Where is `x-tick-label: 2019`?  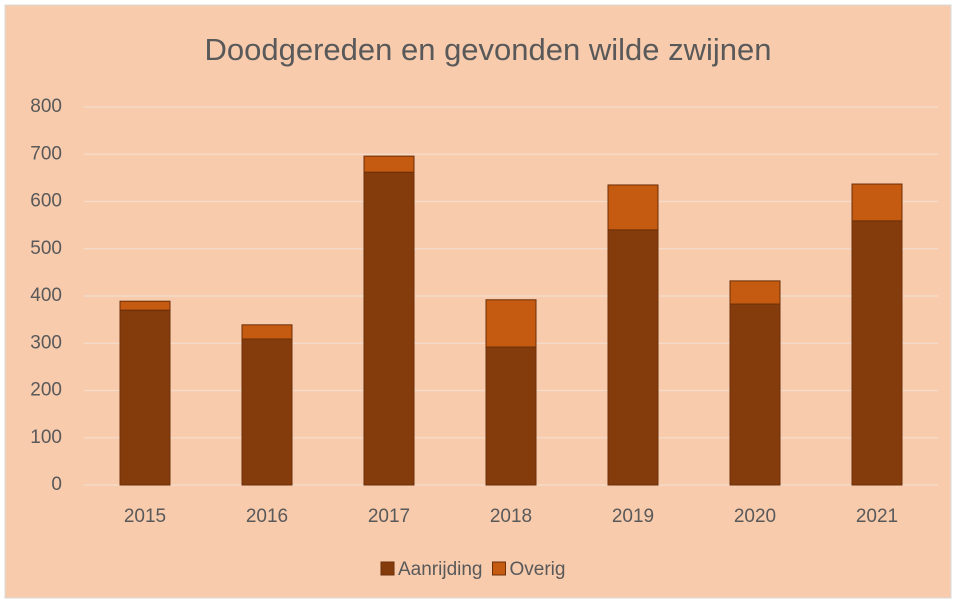
x-tick-label: 2019 is located at coordinates (633, 516).